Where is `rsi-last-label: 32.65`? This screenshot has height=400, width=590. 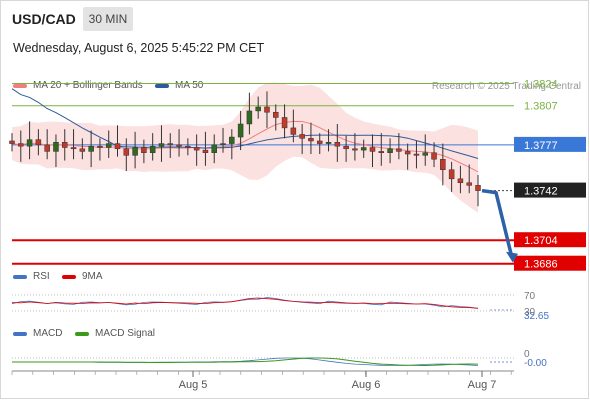
rsi-last-label: 32.65 is located at coordinates (536, 316).